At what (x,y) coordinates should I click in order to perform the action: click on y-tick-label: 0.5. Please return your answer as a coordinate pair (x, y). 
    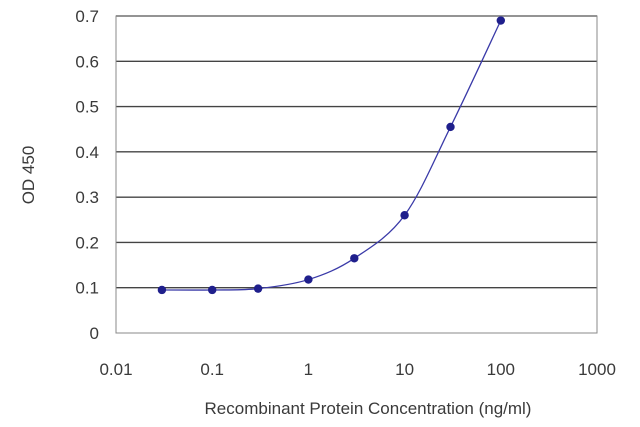
    Looking at the image, I should click on (87, 107).